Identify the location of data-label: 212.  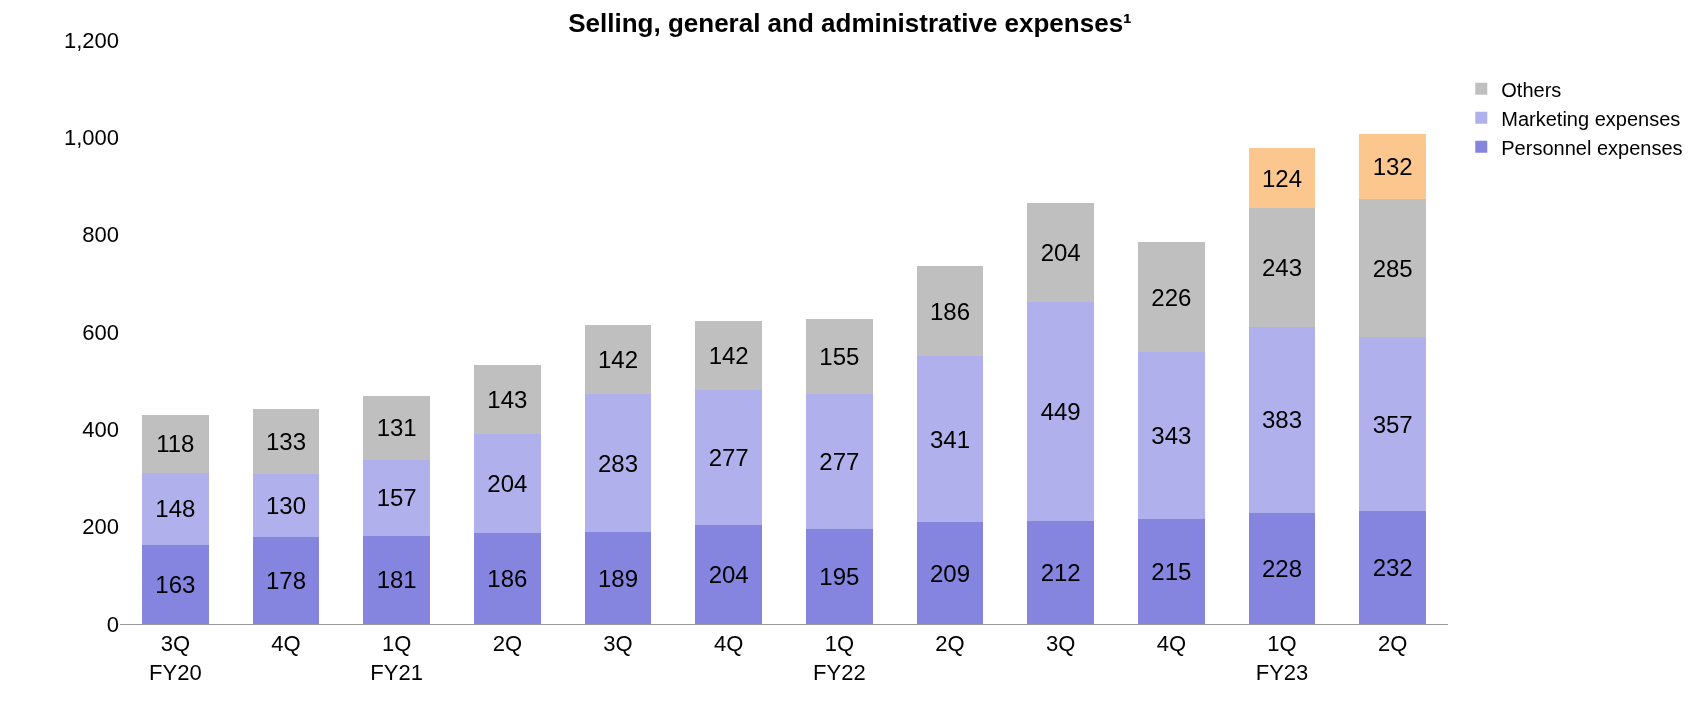
(1060, 572).